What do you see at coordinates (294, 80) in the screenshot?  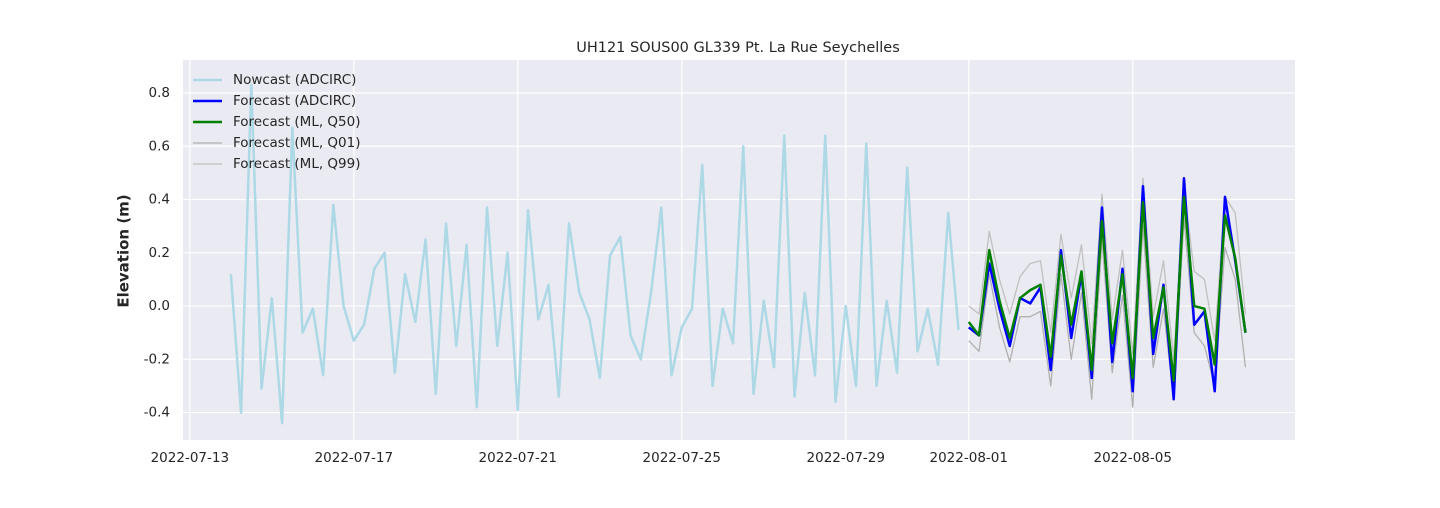 I see `legend-label: Nowcast (ADCIRC)` at bounding box center [294, 80].